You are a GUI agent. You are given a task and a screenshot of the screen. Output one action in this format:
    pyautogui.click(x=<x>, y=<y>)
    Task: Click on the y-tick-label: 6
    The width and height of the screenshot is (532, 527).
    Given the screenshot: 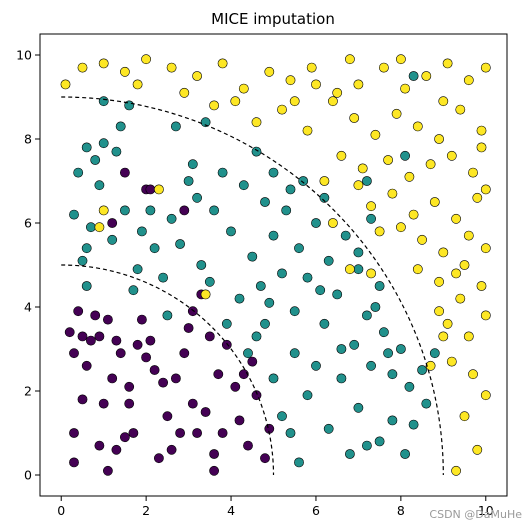 What is the action you would take?
    pyautogui.click(x=28, y=223)
    